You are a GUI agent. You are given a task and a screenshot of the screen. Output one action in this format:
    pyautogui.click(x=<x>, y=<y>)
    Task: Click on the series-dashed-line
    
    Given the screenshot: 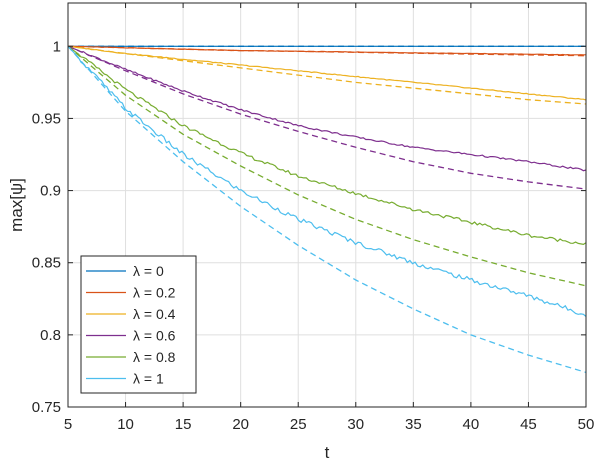 What is the action you would take?
    pyautogui.click(x=327, y=75)
    